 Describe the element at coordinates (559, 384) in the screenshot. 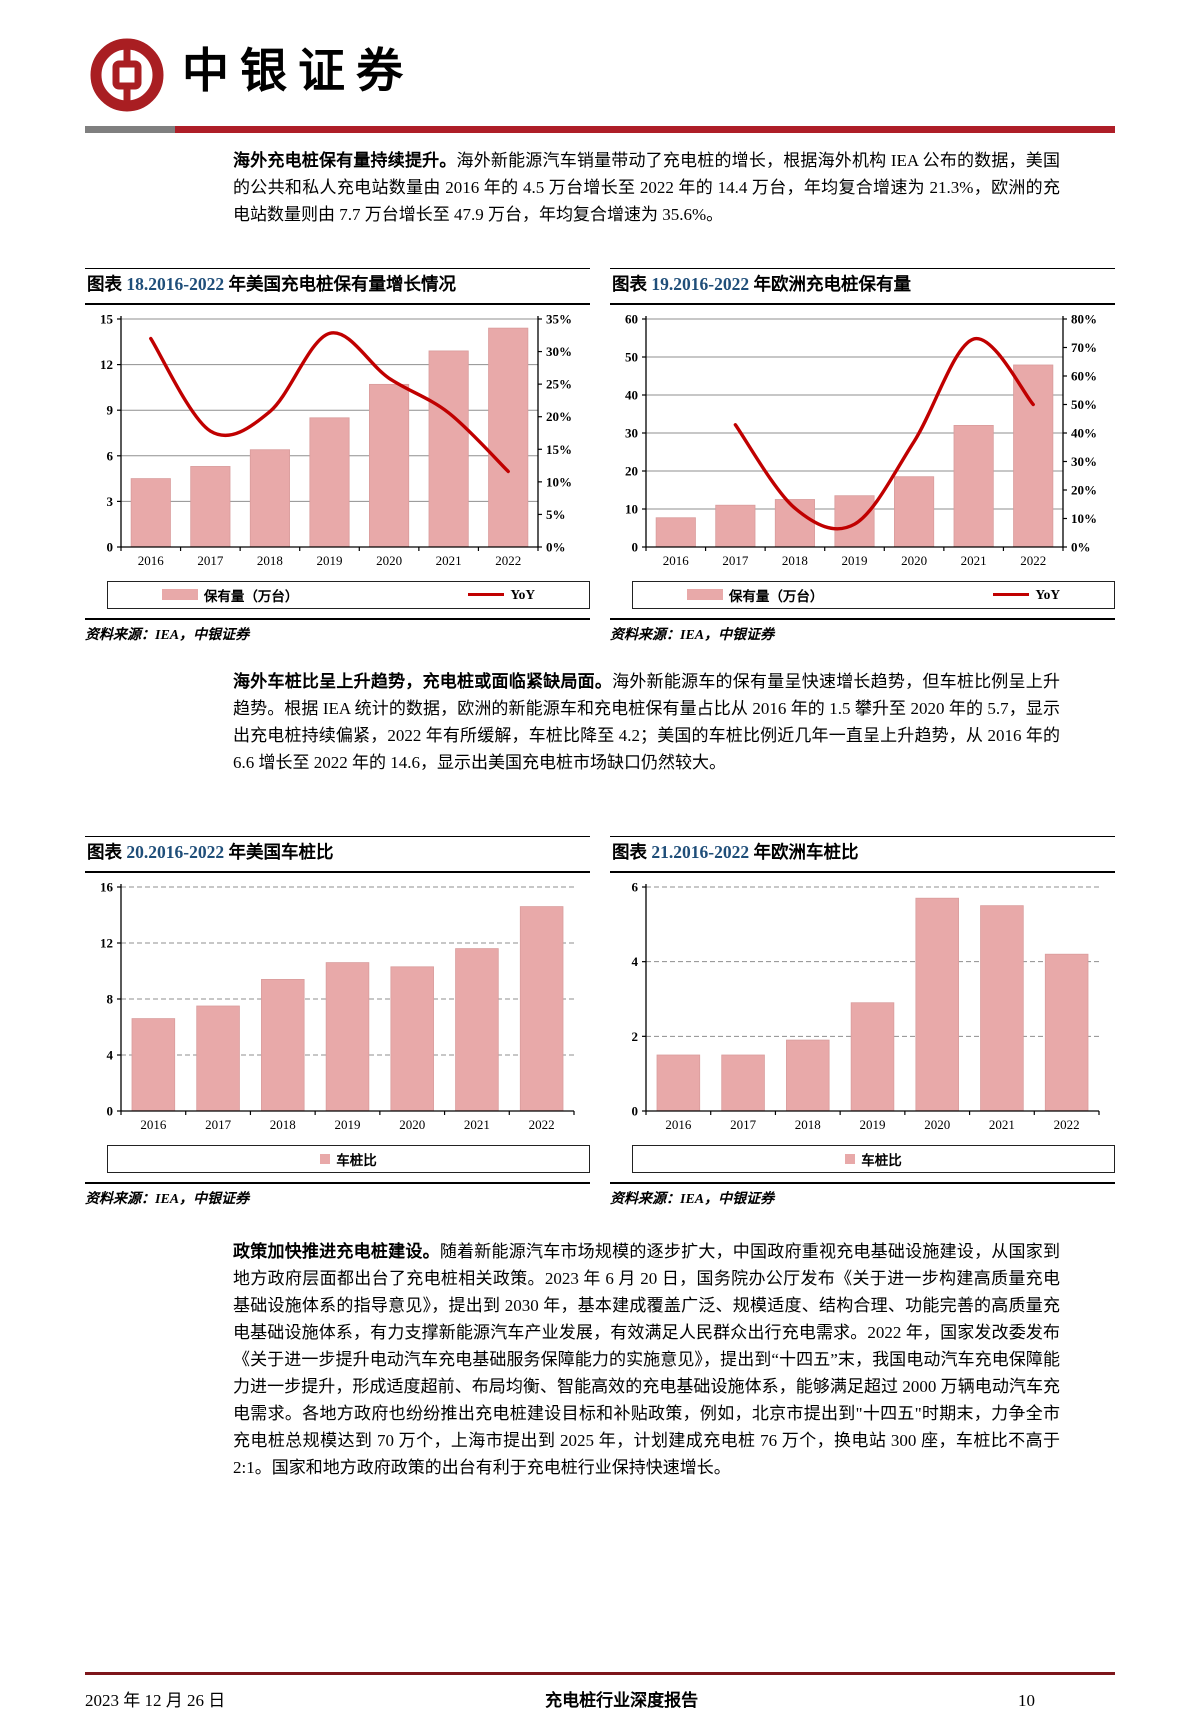

I see `svg-text: 25%` at that location.